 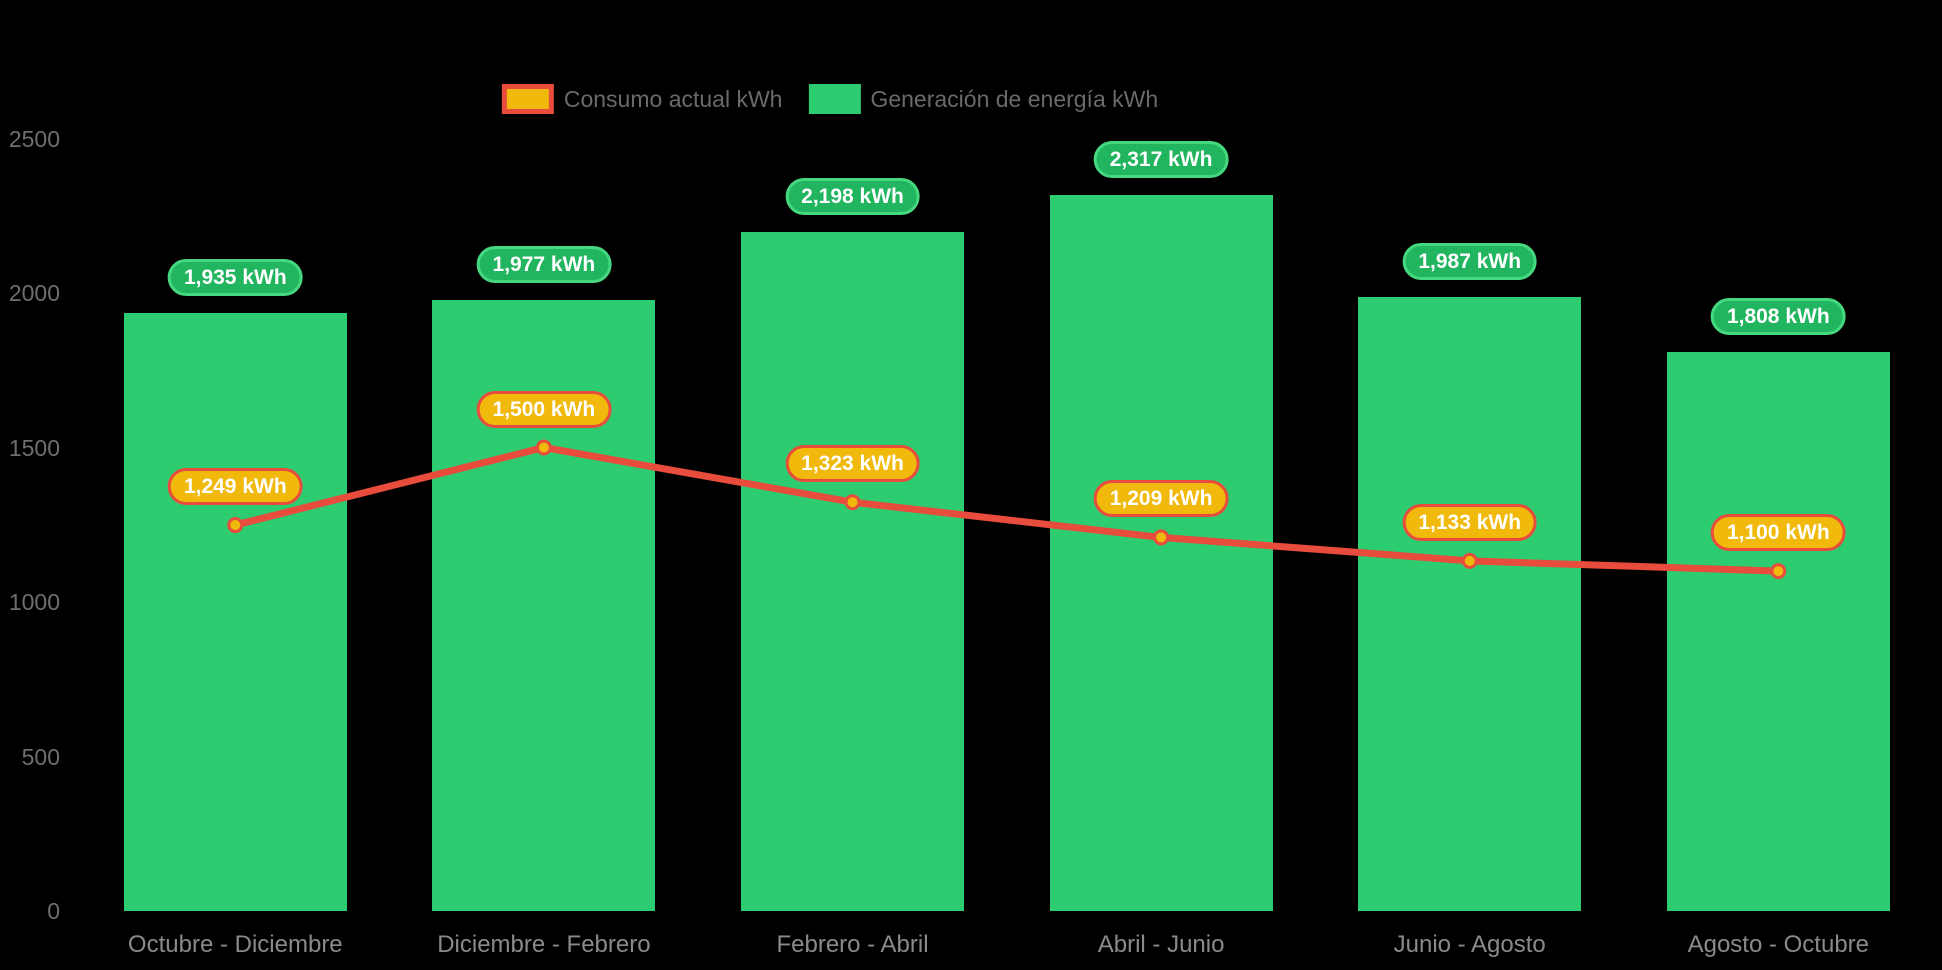 What do you see at coordinates (34, 138) in the screenshot?
I see `y-axis-tick-label: 2500` at bounding box center [34, 138].